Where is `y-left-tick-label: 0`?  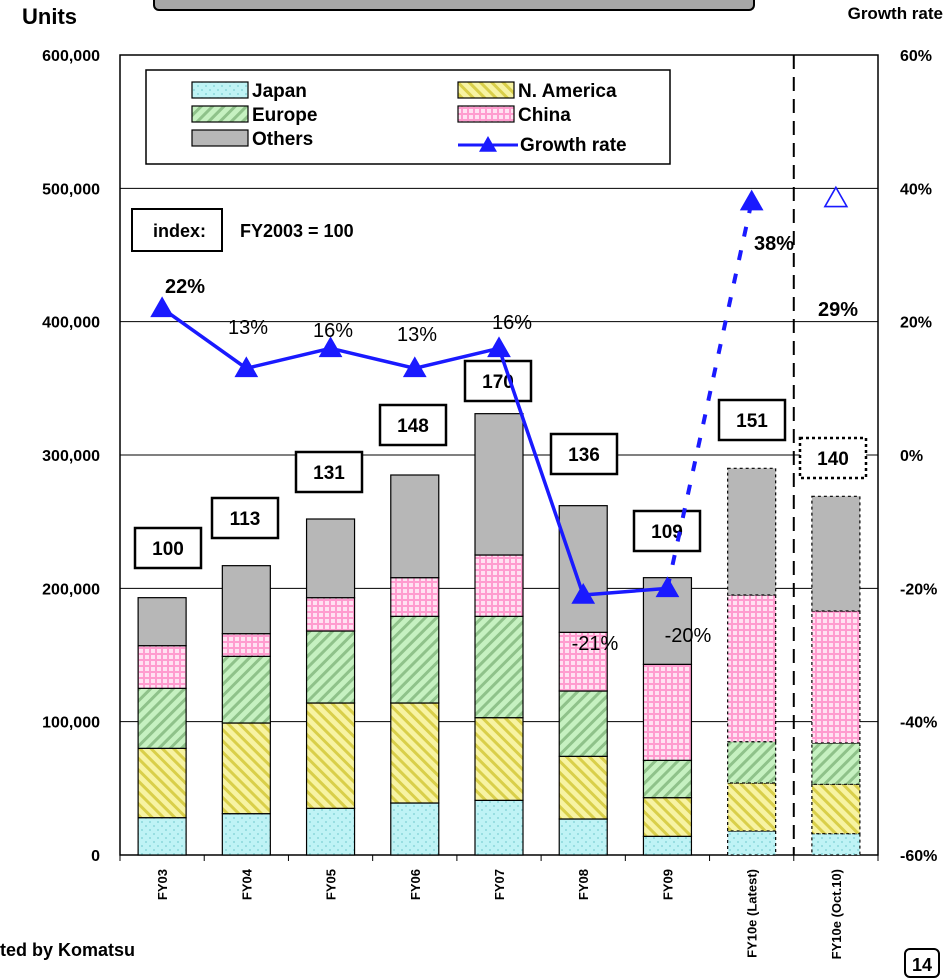 y-left-tick-label: 0 is located at coordinates (95, 856).